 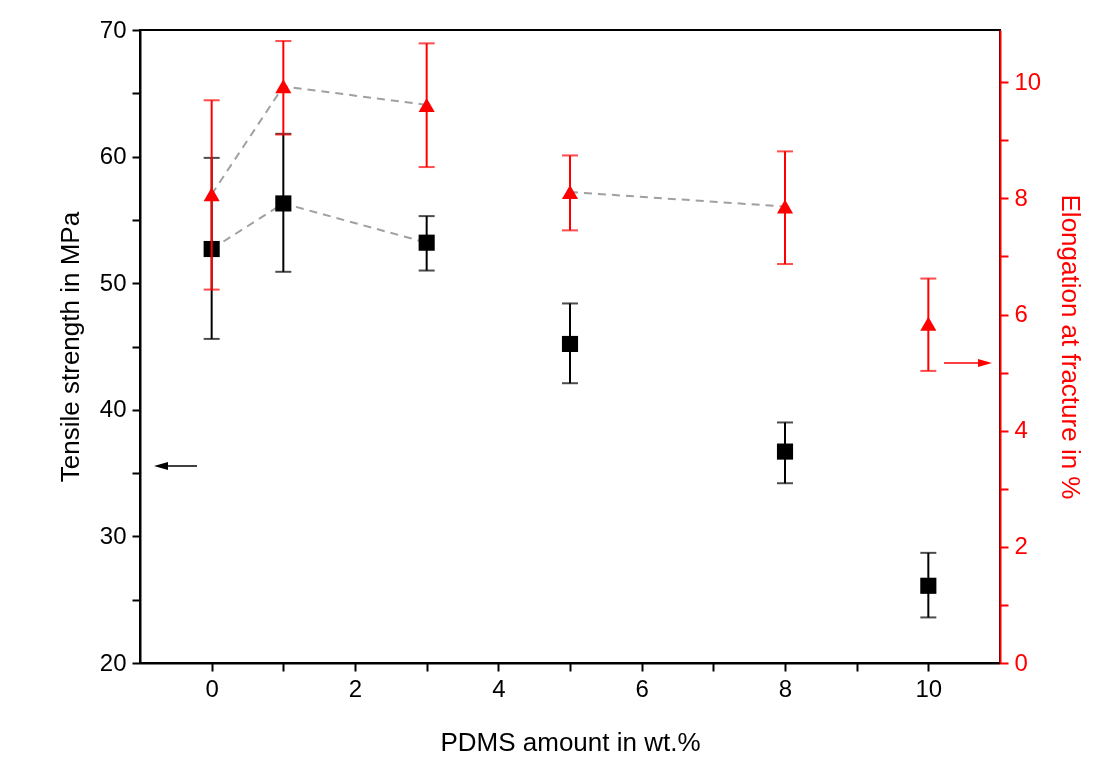 What do you see at coordinates (1021, 546) in the screenshot?
I see `y2-tick-label: 2` at bounding box center [1021, 546].